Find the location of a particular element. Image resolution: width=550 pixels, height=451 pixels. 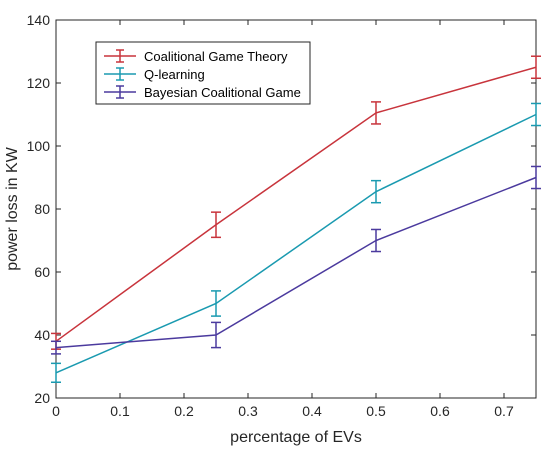

x-tick-label: 0 is located at coordinates (56, 411).